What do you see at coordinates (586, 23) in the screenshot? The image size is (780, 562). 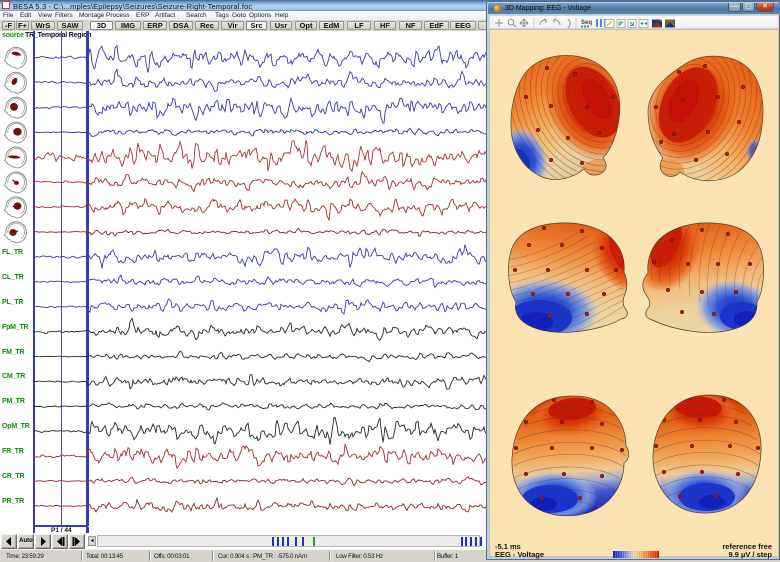 I see `svg-text: Seq` at bounding box center [586, 23].